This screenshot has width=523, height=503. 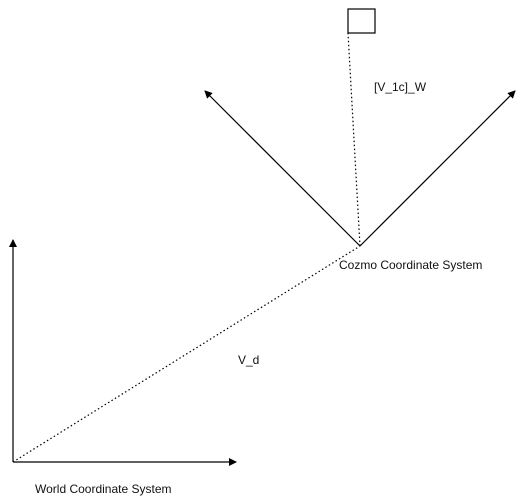 What do you see at coordinates (282, 168) in the screenshot?
I see `cozmo-left-axis` at bounding box center [282, 168].